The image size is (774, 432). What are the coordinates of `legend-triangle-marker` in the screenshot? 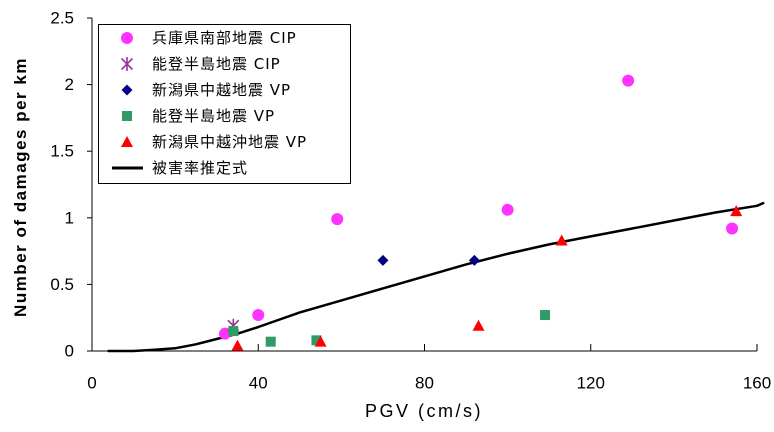 It's located at (127, 141).